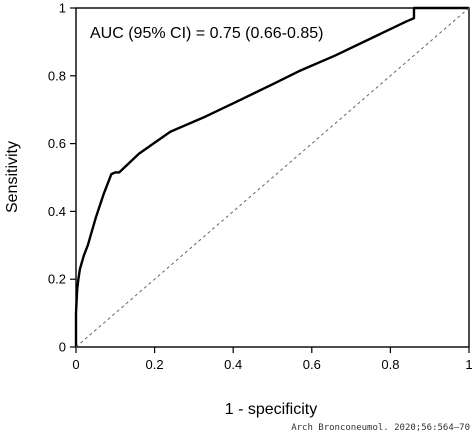 This screenshot has width=474, height=437. What do you see at coordinates (206, 33) in the screenshot?
I see `auc-annotation: AUC (95% CI) = 0.75 (0.66-0.85)` at bounding box center [206, 33].